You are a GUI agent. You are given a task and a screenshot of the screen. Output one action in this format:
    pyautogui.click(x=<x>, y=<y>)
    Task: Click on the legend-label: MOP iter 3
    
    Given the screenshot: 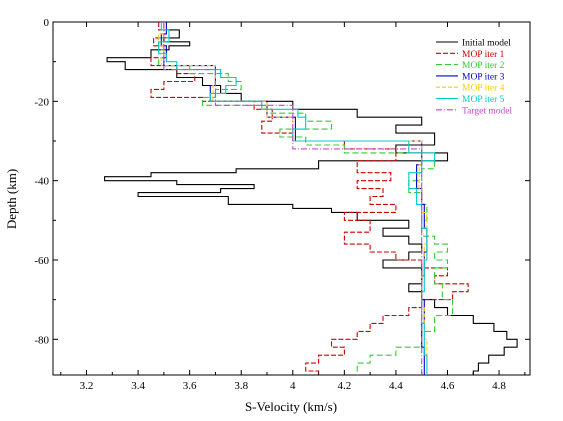 What is the action you would take?
    pyautogui.click(x=483, y=77)
    